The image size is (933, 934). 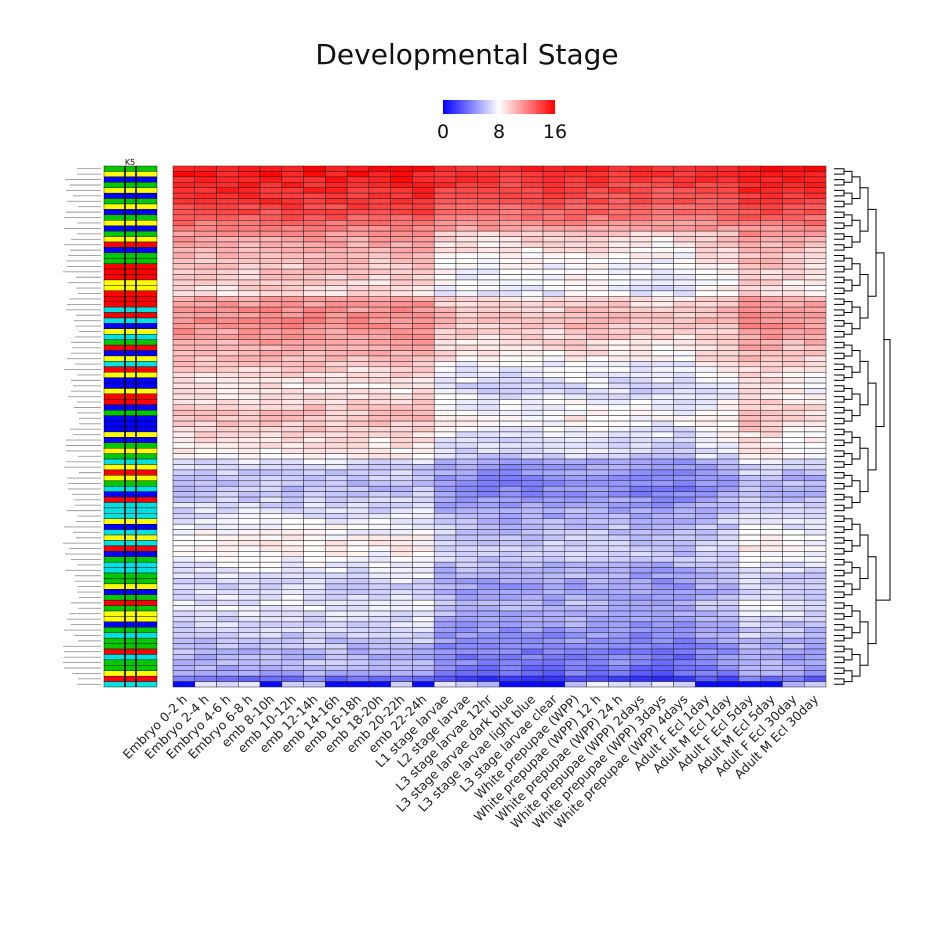 I want to click on dendrogram-branch, so click(x=848, y=394).